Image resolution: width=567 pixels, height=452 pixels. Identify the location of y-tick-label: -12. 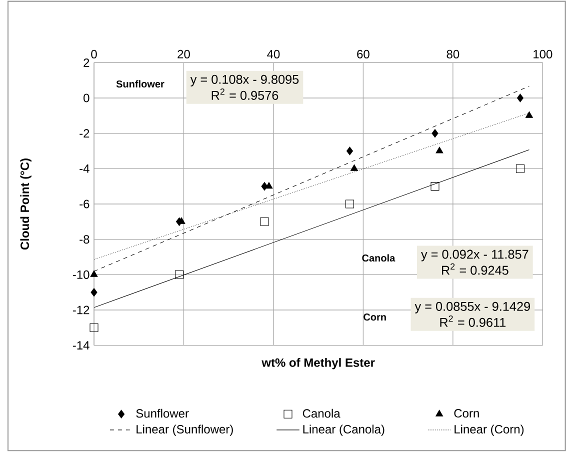
(81, 310).